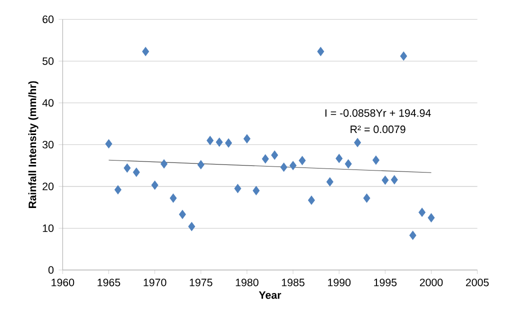  Describe the element at coordinates (270, 295) in the screenshot. I see `x-axis-title: Year` at that location.